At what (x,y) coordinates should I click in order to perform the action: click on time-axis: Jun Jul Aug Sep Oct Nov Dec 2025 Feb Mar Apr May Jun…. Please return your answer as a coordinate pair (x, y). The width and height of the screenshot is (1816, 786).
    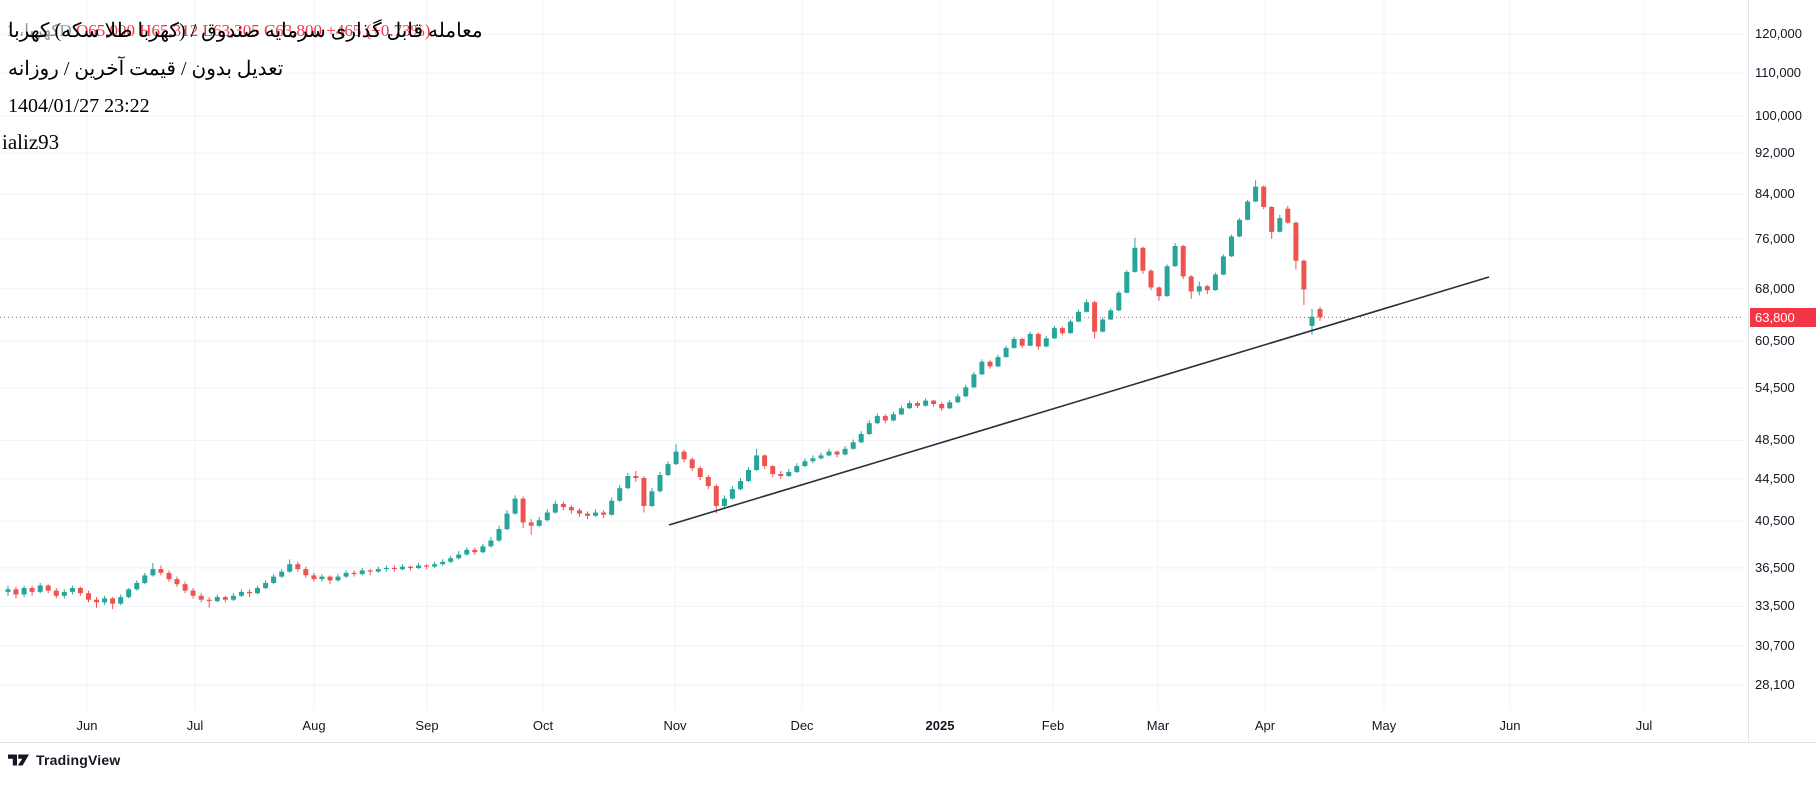
    Looking at the image, I should click on (874, 726).